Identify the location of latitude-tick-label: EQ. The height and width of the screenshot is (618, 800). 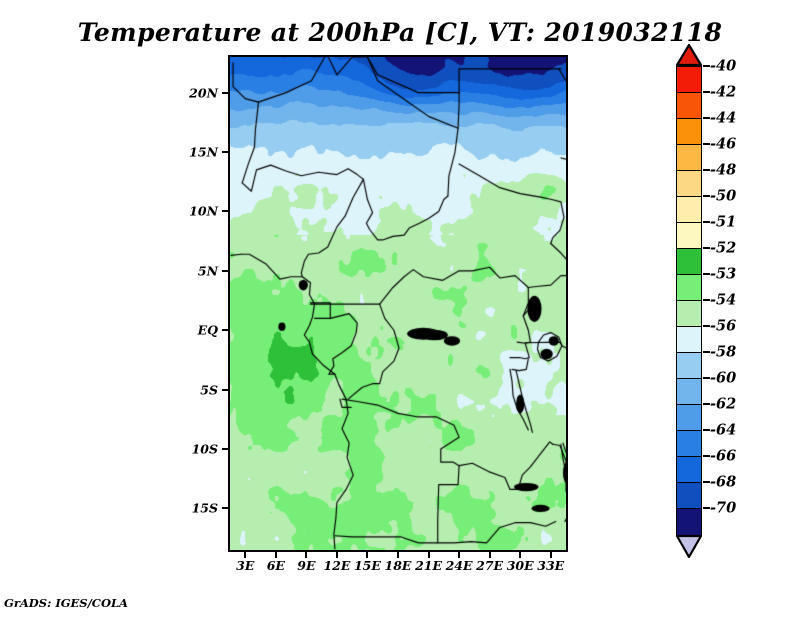
(207, 330).